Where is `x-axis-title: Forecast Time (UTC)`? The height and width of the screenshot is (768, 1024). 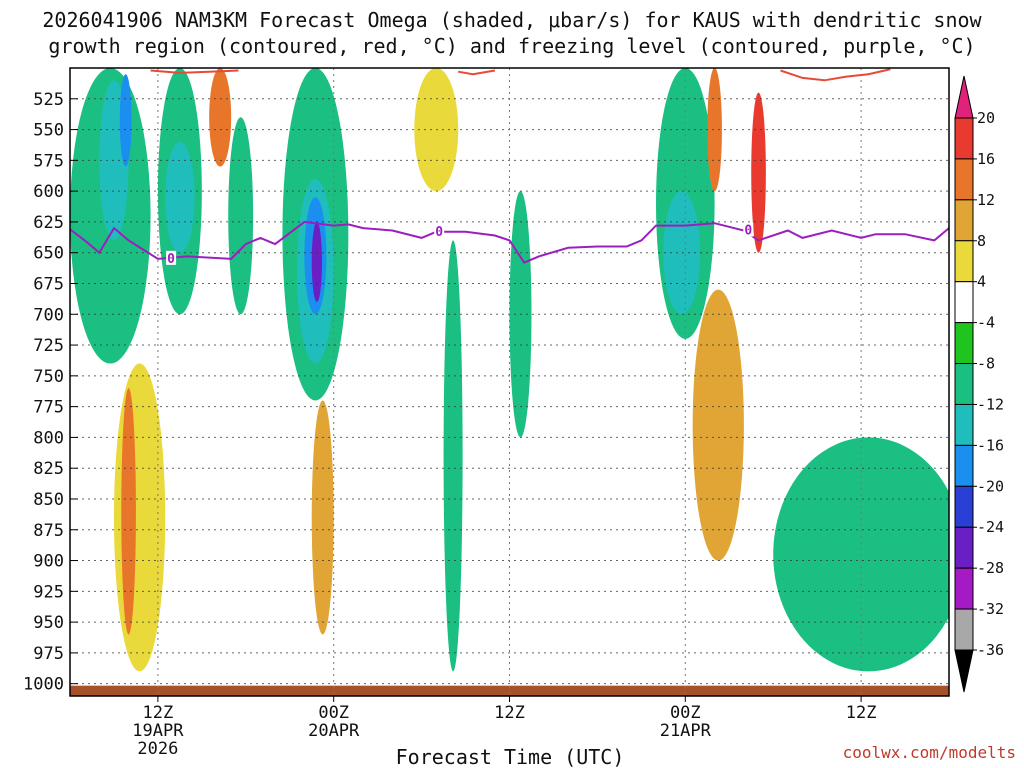
x-axis-title: Forecast Time (UTC) is located at coordinates (510, 756).